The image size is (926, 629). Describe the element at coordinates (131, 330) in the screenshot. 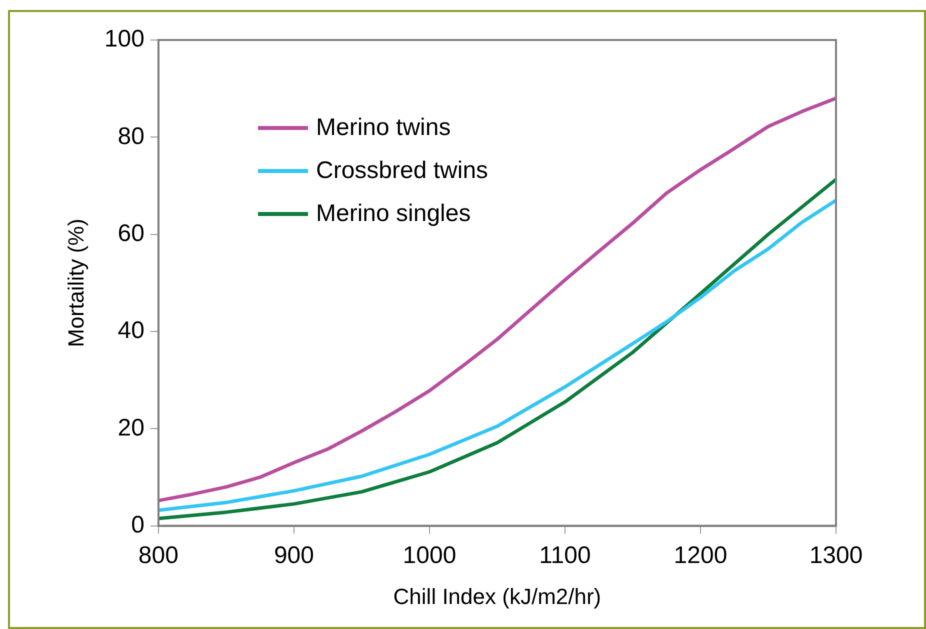

I see `y-tick-label: 40` at that location.